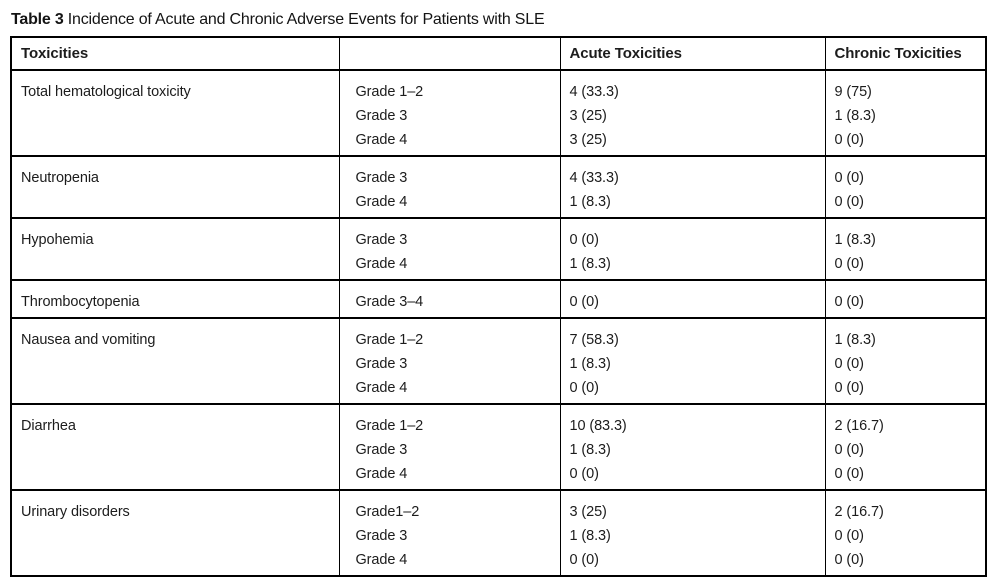  I want to click on acute-value: 7 (58.3), so click(692, 334).